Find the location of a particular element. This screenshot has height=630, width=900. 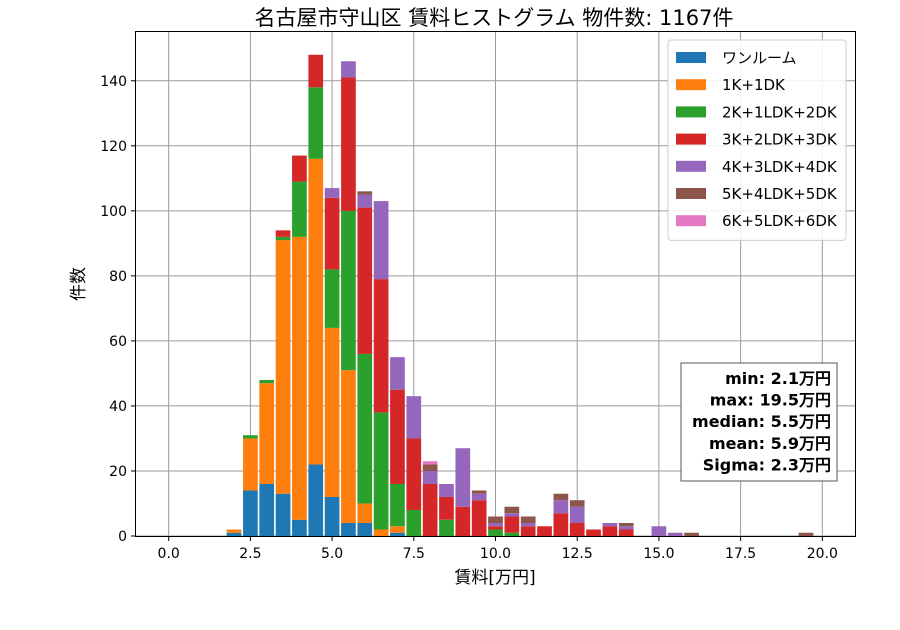

stats-line: mean: 5.9万円 is located at coordinates (770, 443).